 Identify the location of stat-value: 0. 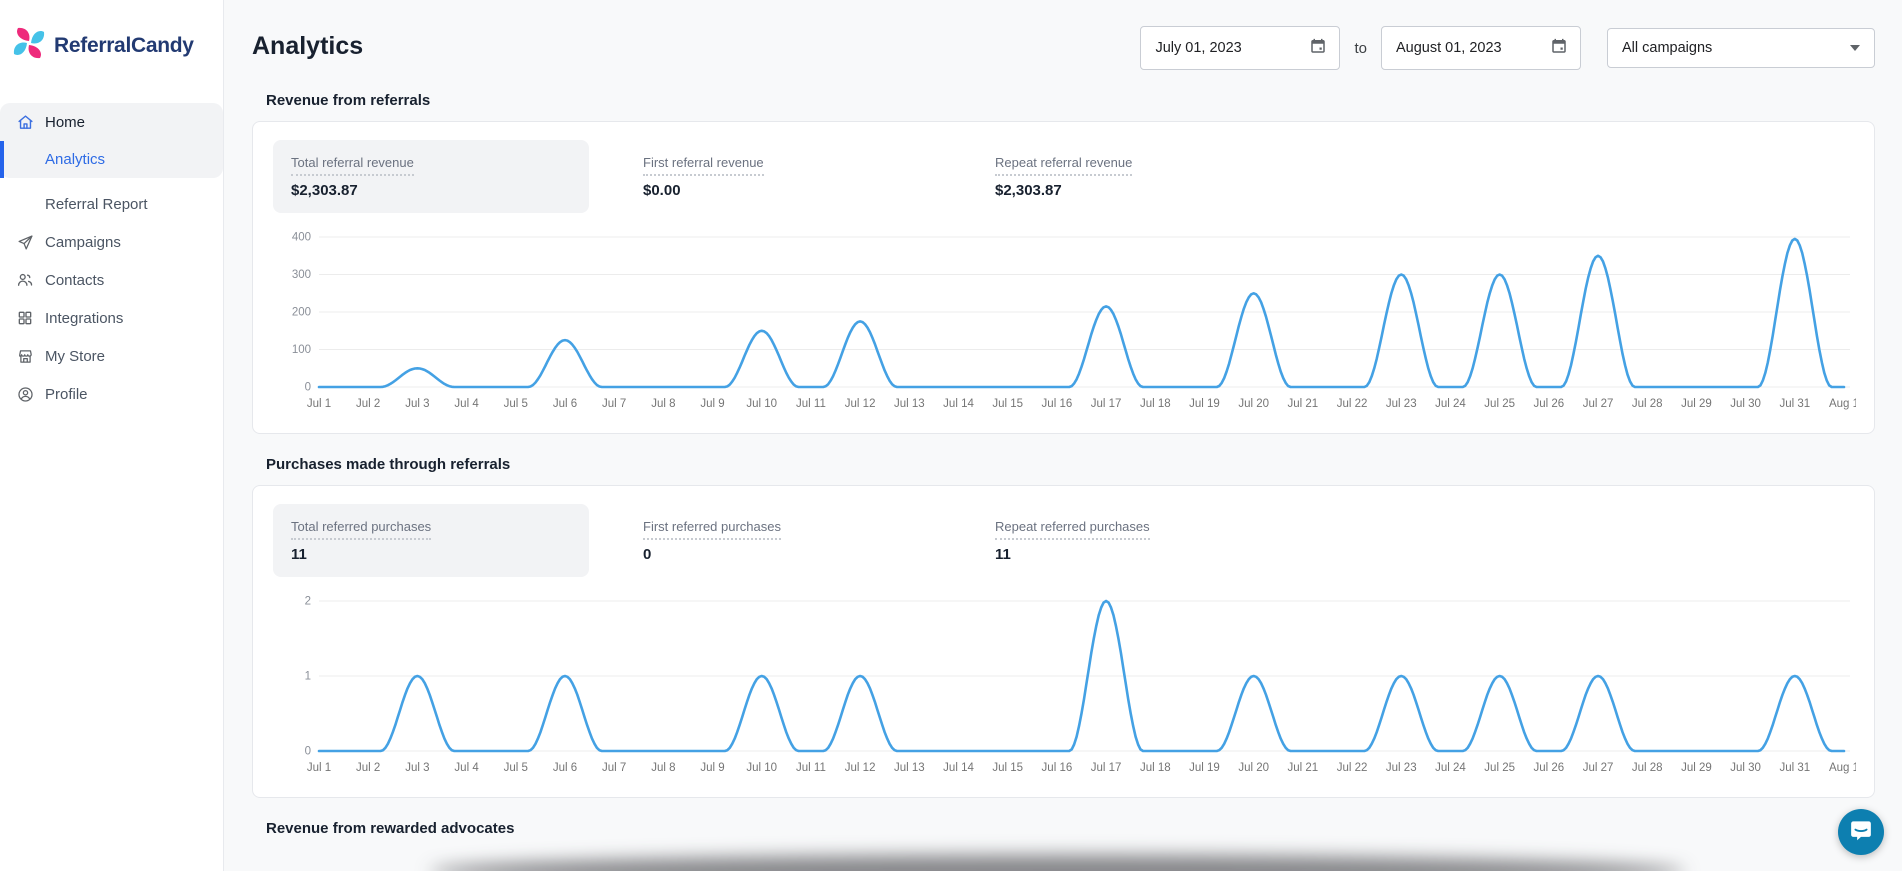
(647, 554).